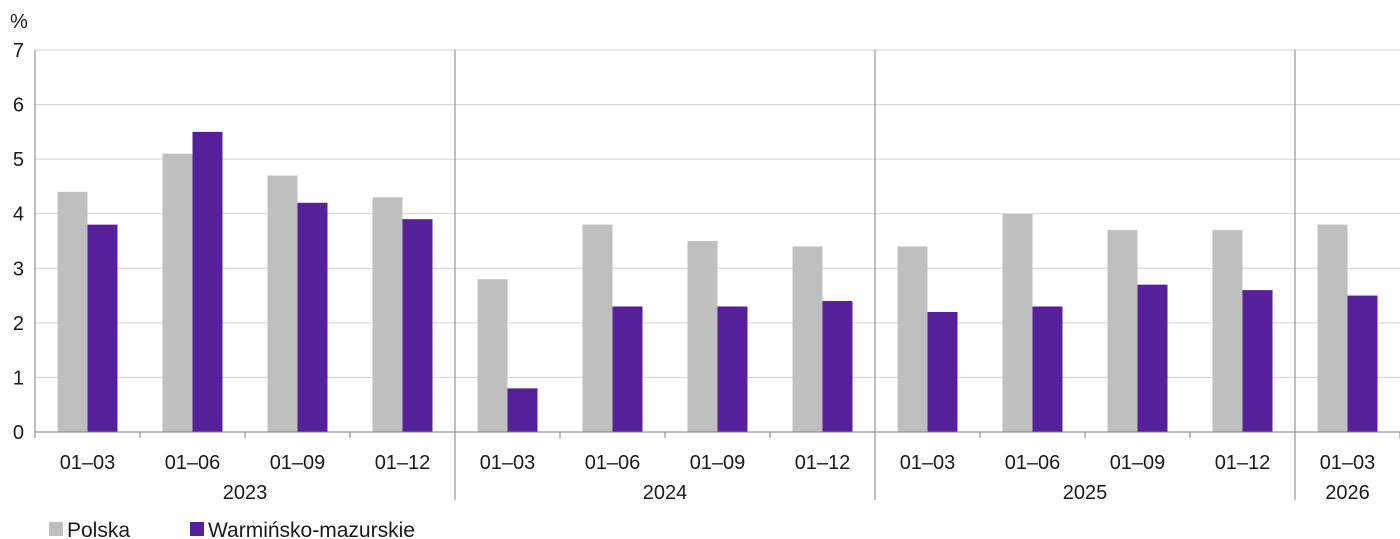 This screenshot has width=1400, height=539. Describe the element at coordinates (18, 242) in the screenshot. I see `y-tick-labels: 0 1 2 3 4 5 6 7` at that location.